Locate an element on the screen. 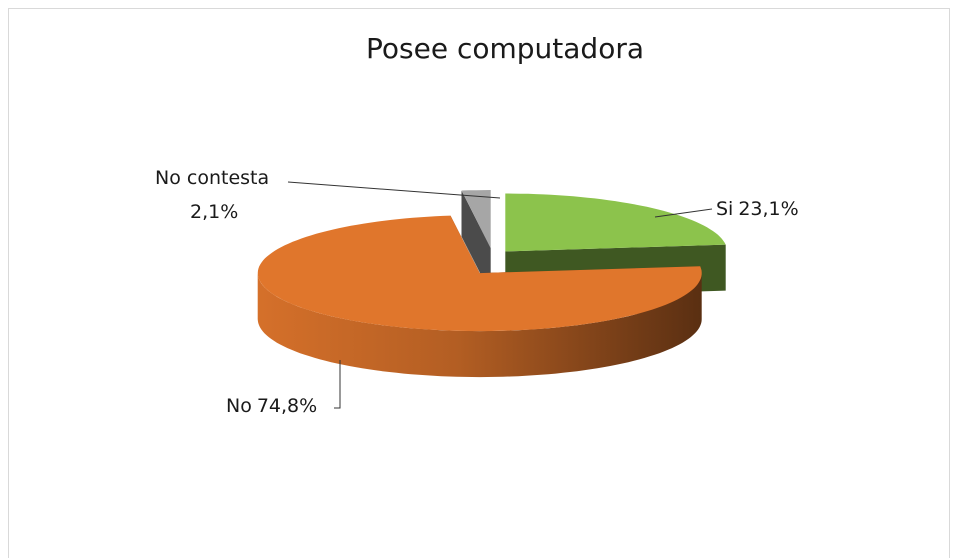 Image resolution: width=956 pixels, height=558 pixels. slice-wall is located at coordinates (479, 325).